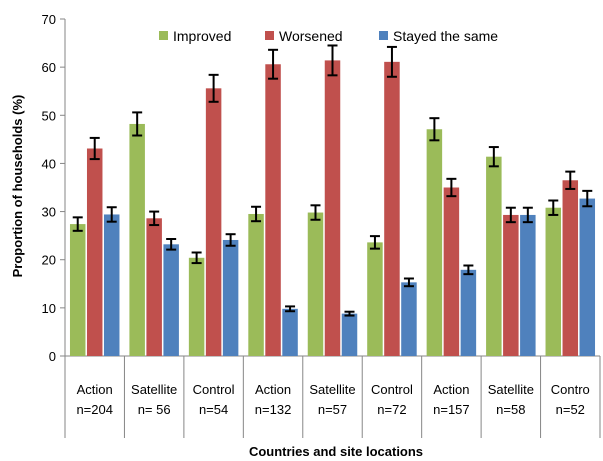  What do you see at coordinates (49, 67) in the screenshot?
I see `y-tick-label: 60` at bounding box center [49, 67].